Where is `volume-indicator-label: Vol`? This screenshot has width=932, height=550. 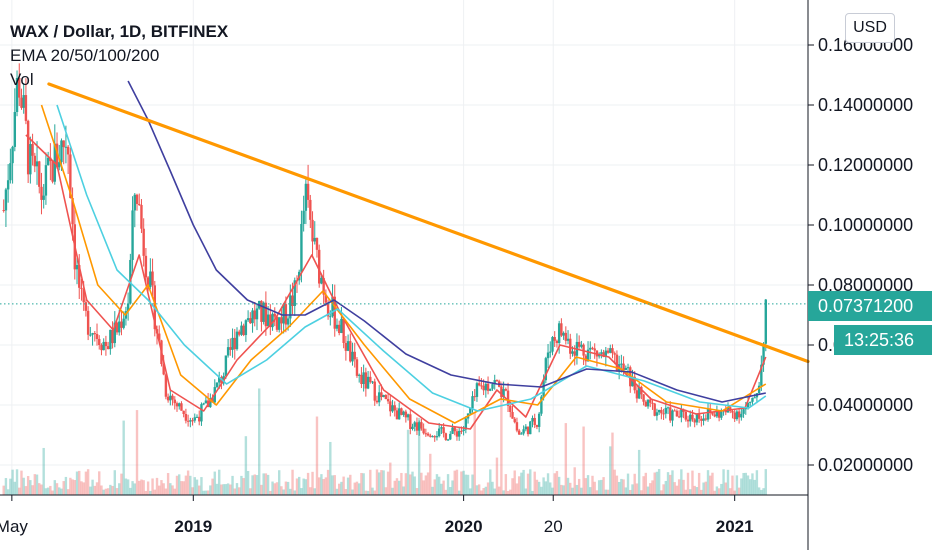 volume-indicator-label: Vol is located at coordinates (22, 79).